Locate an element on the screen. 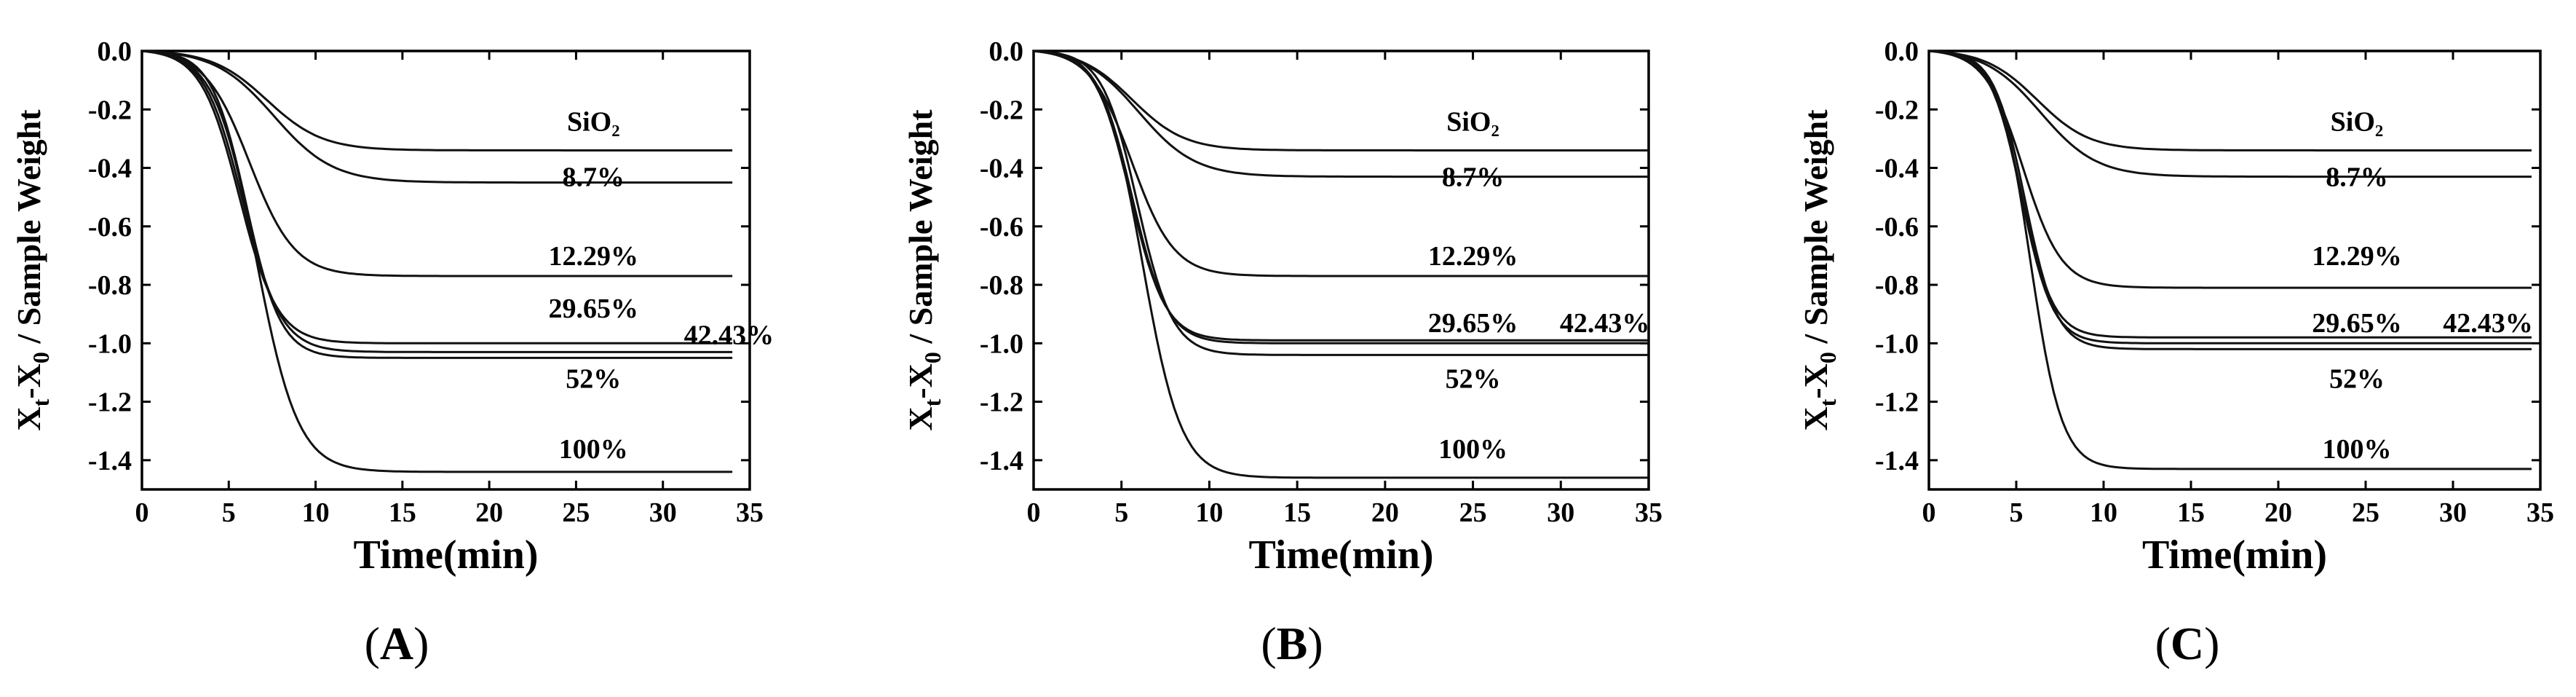 Image resolution: width=2576 pixels, height=697 pixels. caption-letter: A is located at coordinates (396, 643).